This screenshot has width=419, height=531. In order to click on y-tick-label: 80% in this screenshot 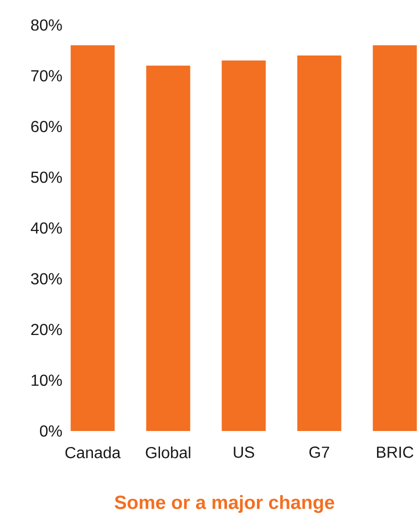, I will do `click(46, 25)`.